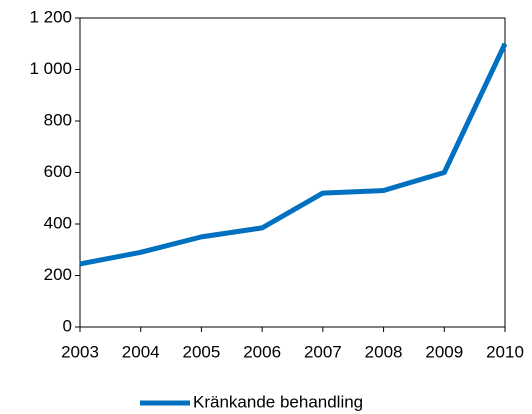 The height and width of the screenshot is (414, 532). What do you see at coordinates (202, 351) in the screenshot?
I see `x-tick-label: 2005` at bounding box center [202, 351].